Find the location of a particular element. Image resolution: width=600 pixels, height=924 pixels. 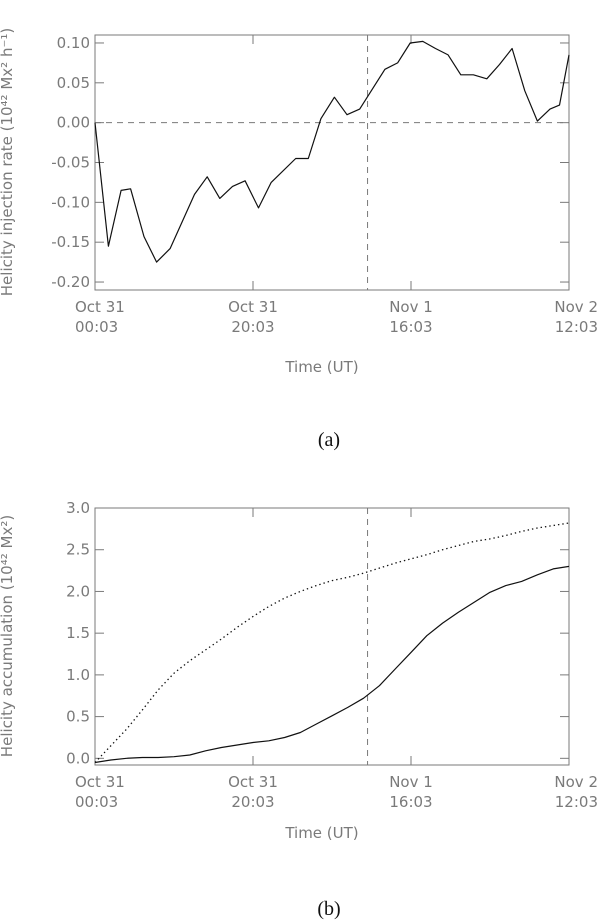

y-tick-label: 0.0 is located at coordinates (78, 758).